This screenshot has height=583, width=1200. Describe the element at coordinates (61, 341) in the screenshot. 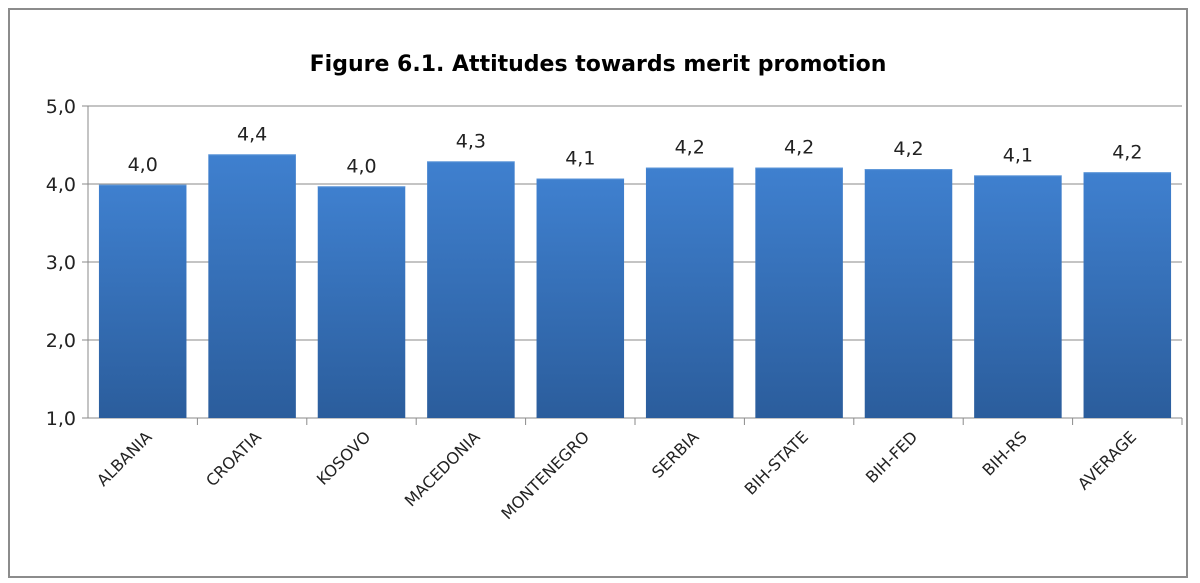

I see `y-tick-label: 2,0` at that location.